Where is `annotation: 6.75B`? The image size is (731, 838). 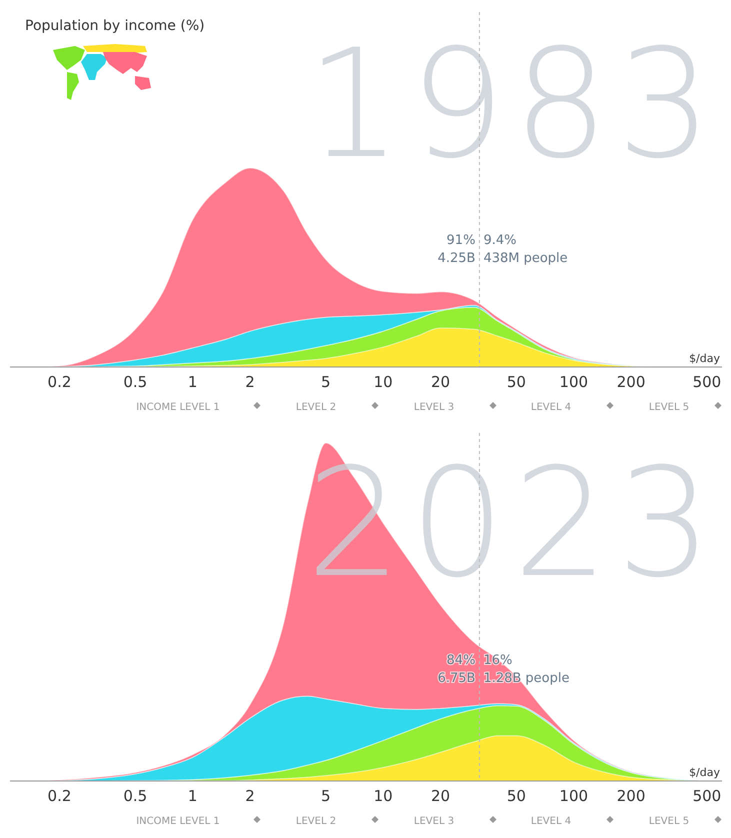 annotation: 6.75B is located at coordinates (457, 678).